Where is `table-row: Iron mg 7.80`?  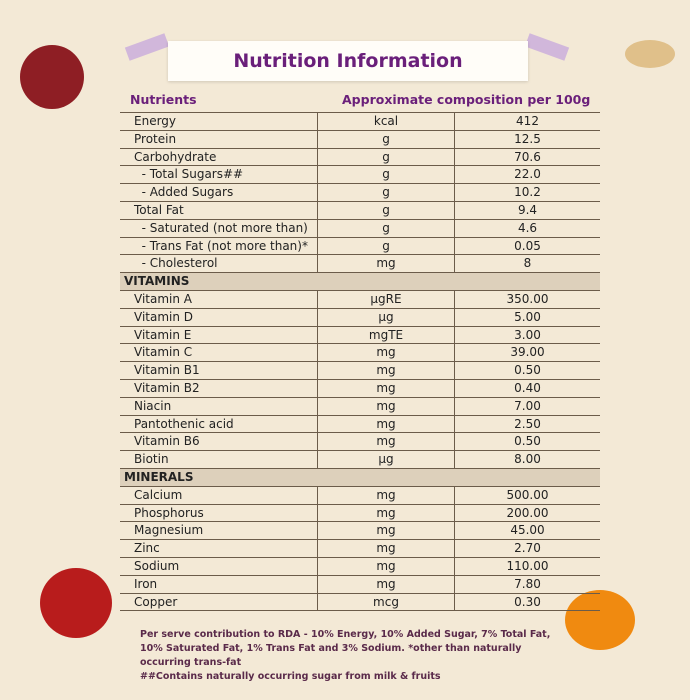
table-row: Iron mg 7.80 is located at coordinates (360, 584).